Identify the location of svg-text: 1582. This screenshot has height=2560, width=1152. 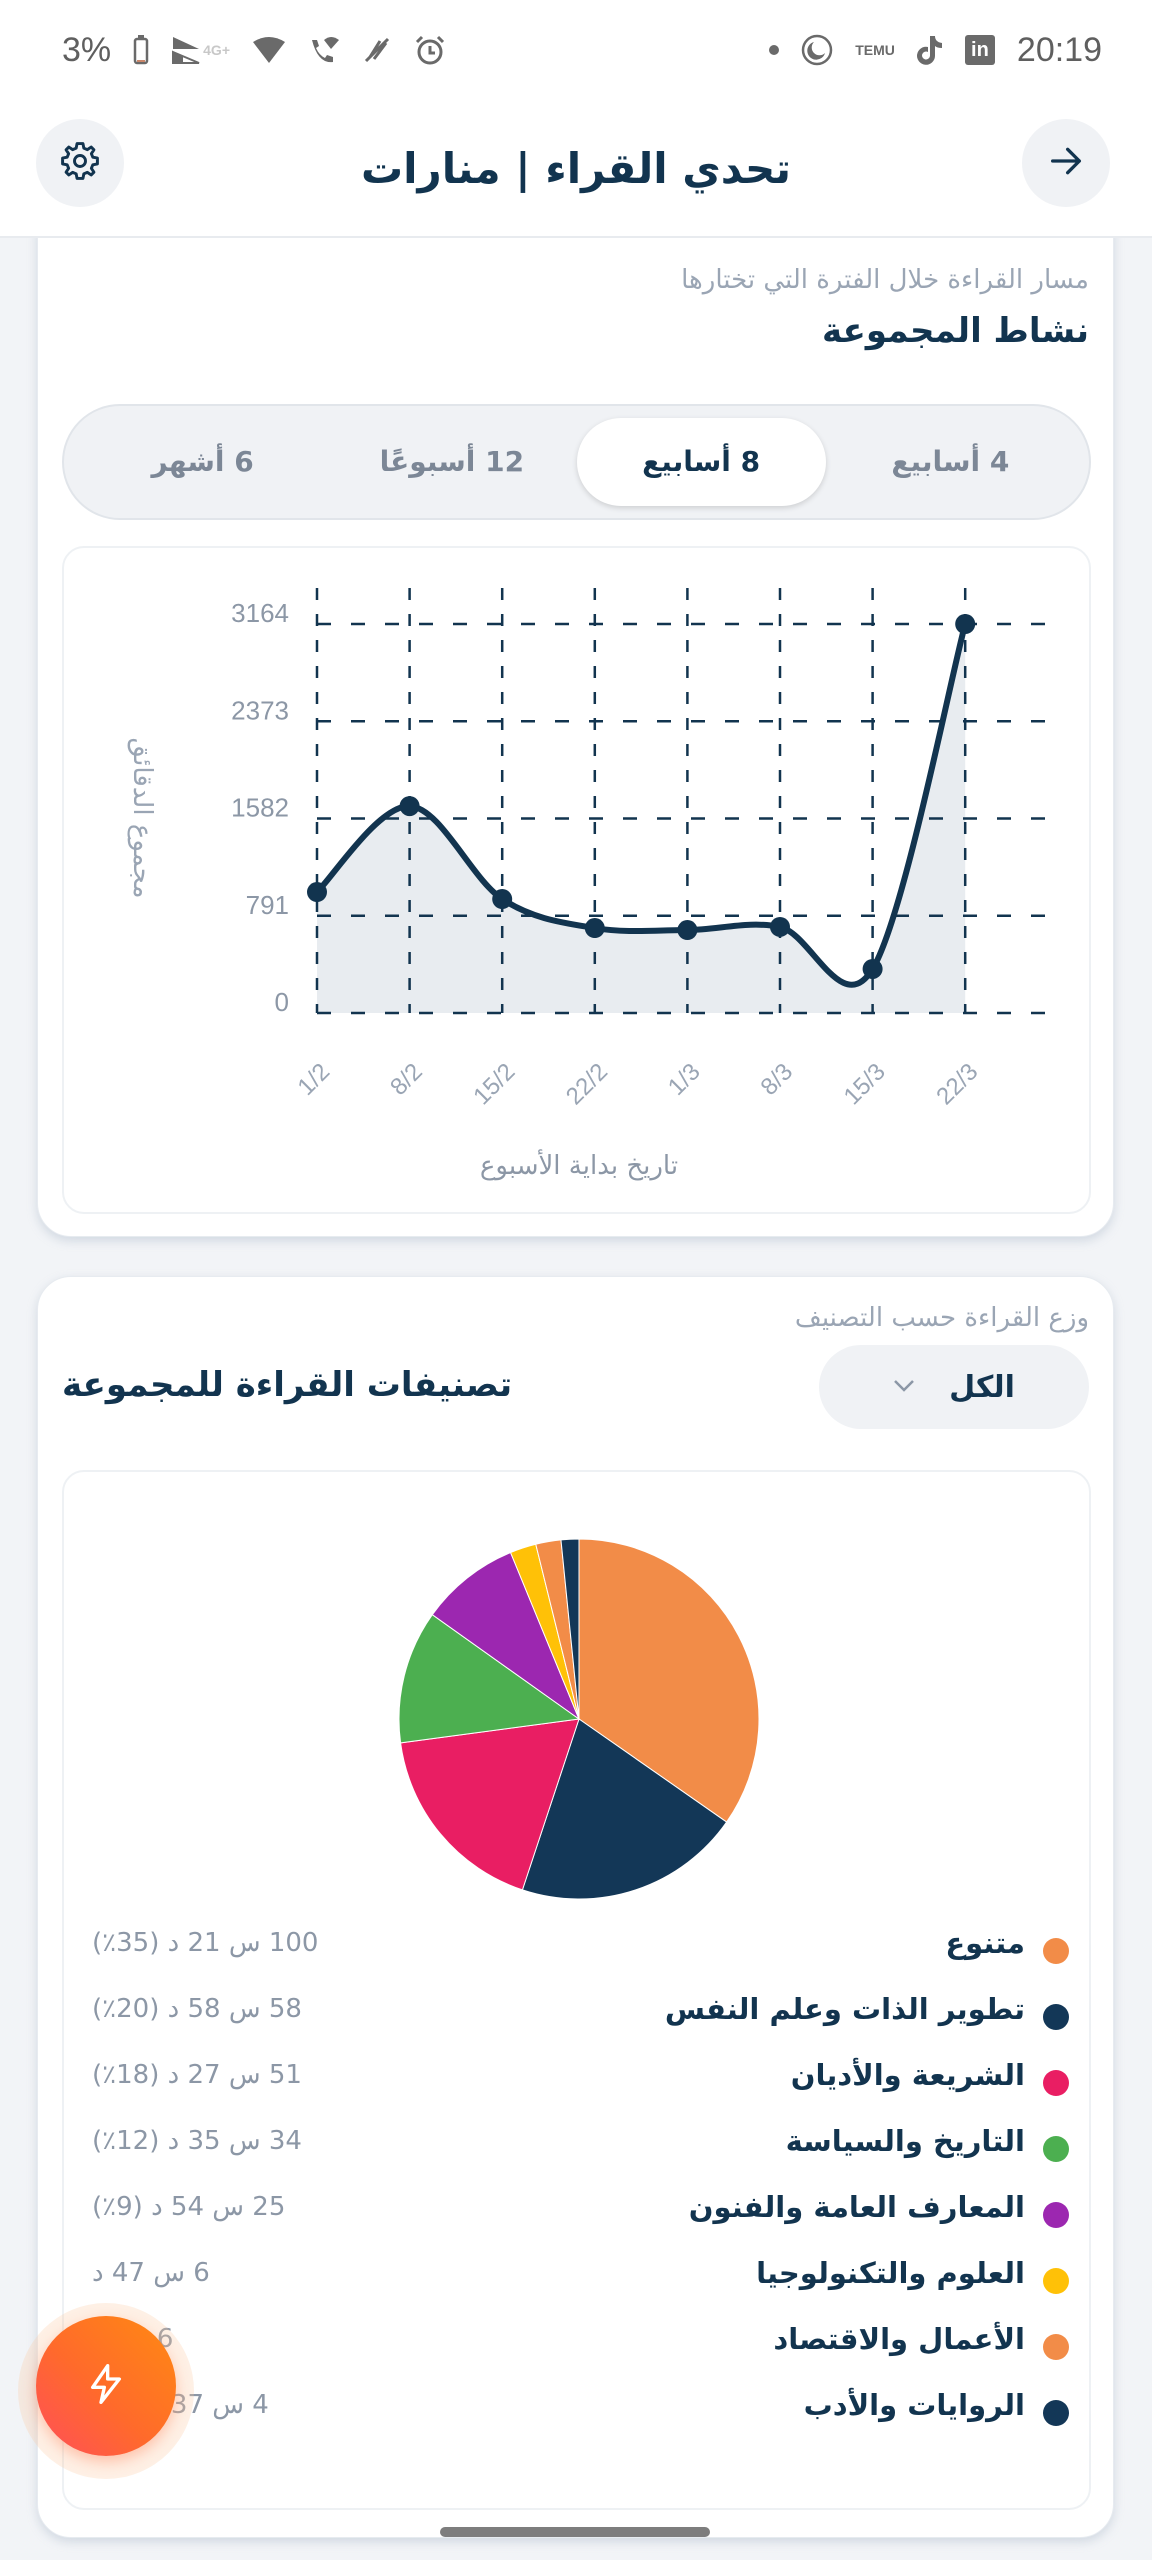
(260, 808).